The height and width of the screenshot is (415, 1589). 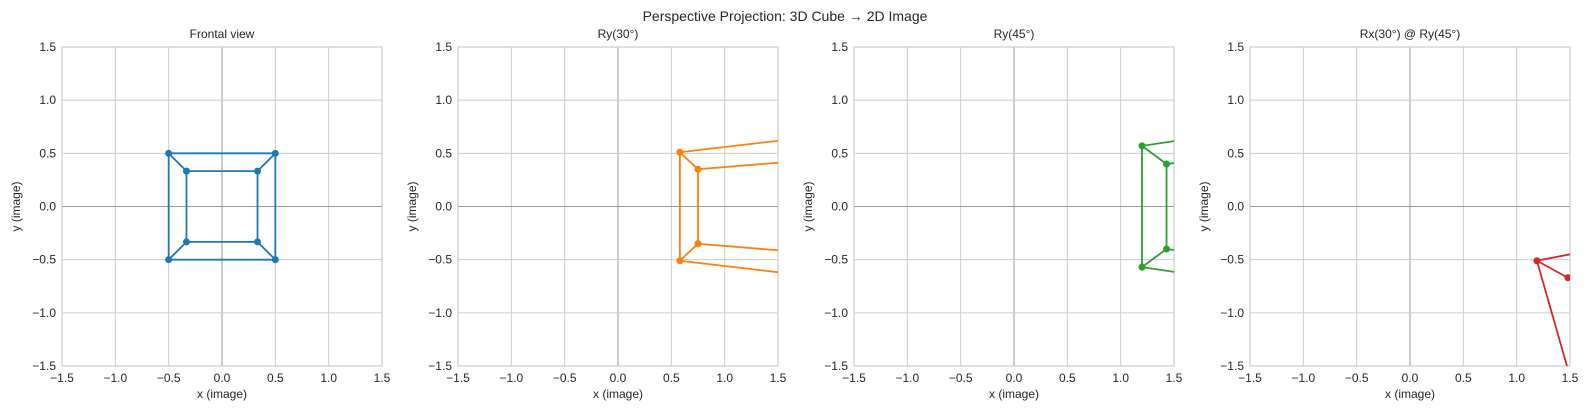 I want to click on subplot-title: Ry(30°), so click(x=618, y=34).